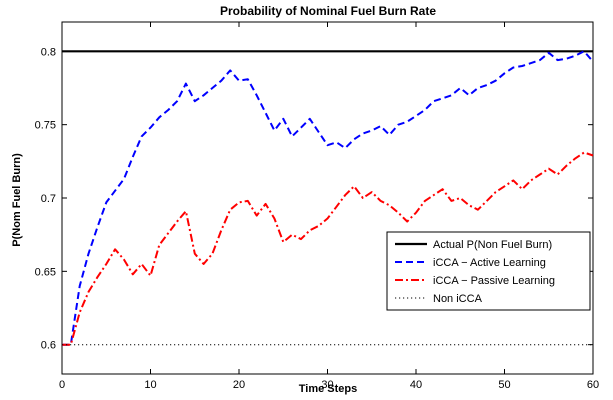  What do you see at coordinates (416, 385) in the screenshot?
I see `x-tick-label: 40` at bounding box center [416, 385].